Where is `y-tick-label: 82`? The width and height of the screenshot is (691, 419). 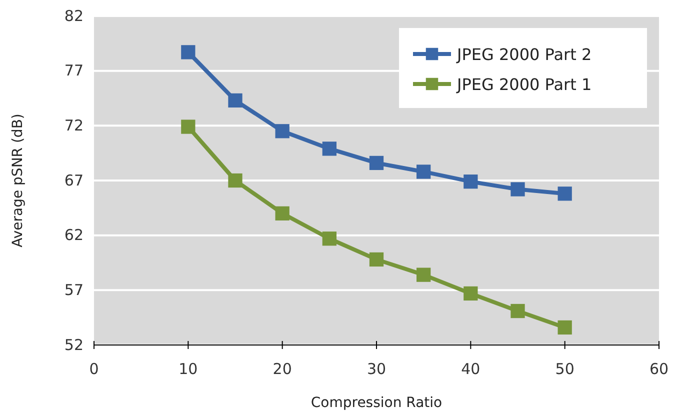
y-tick-label: 82 is located at coordinates (74, 15).